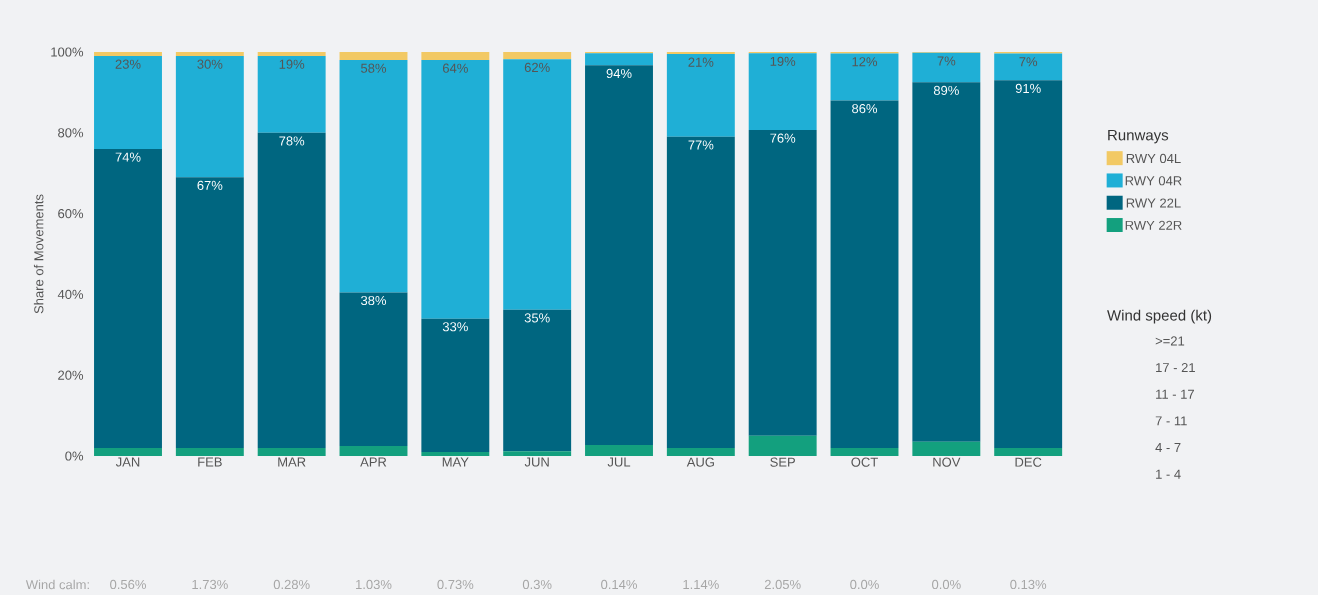  What do you see at coordinates (210, 64) in the screenshot?
I see `data-label: 30%` at bounding box center [210, 64].